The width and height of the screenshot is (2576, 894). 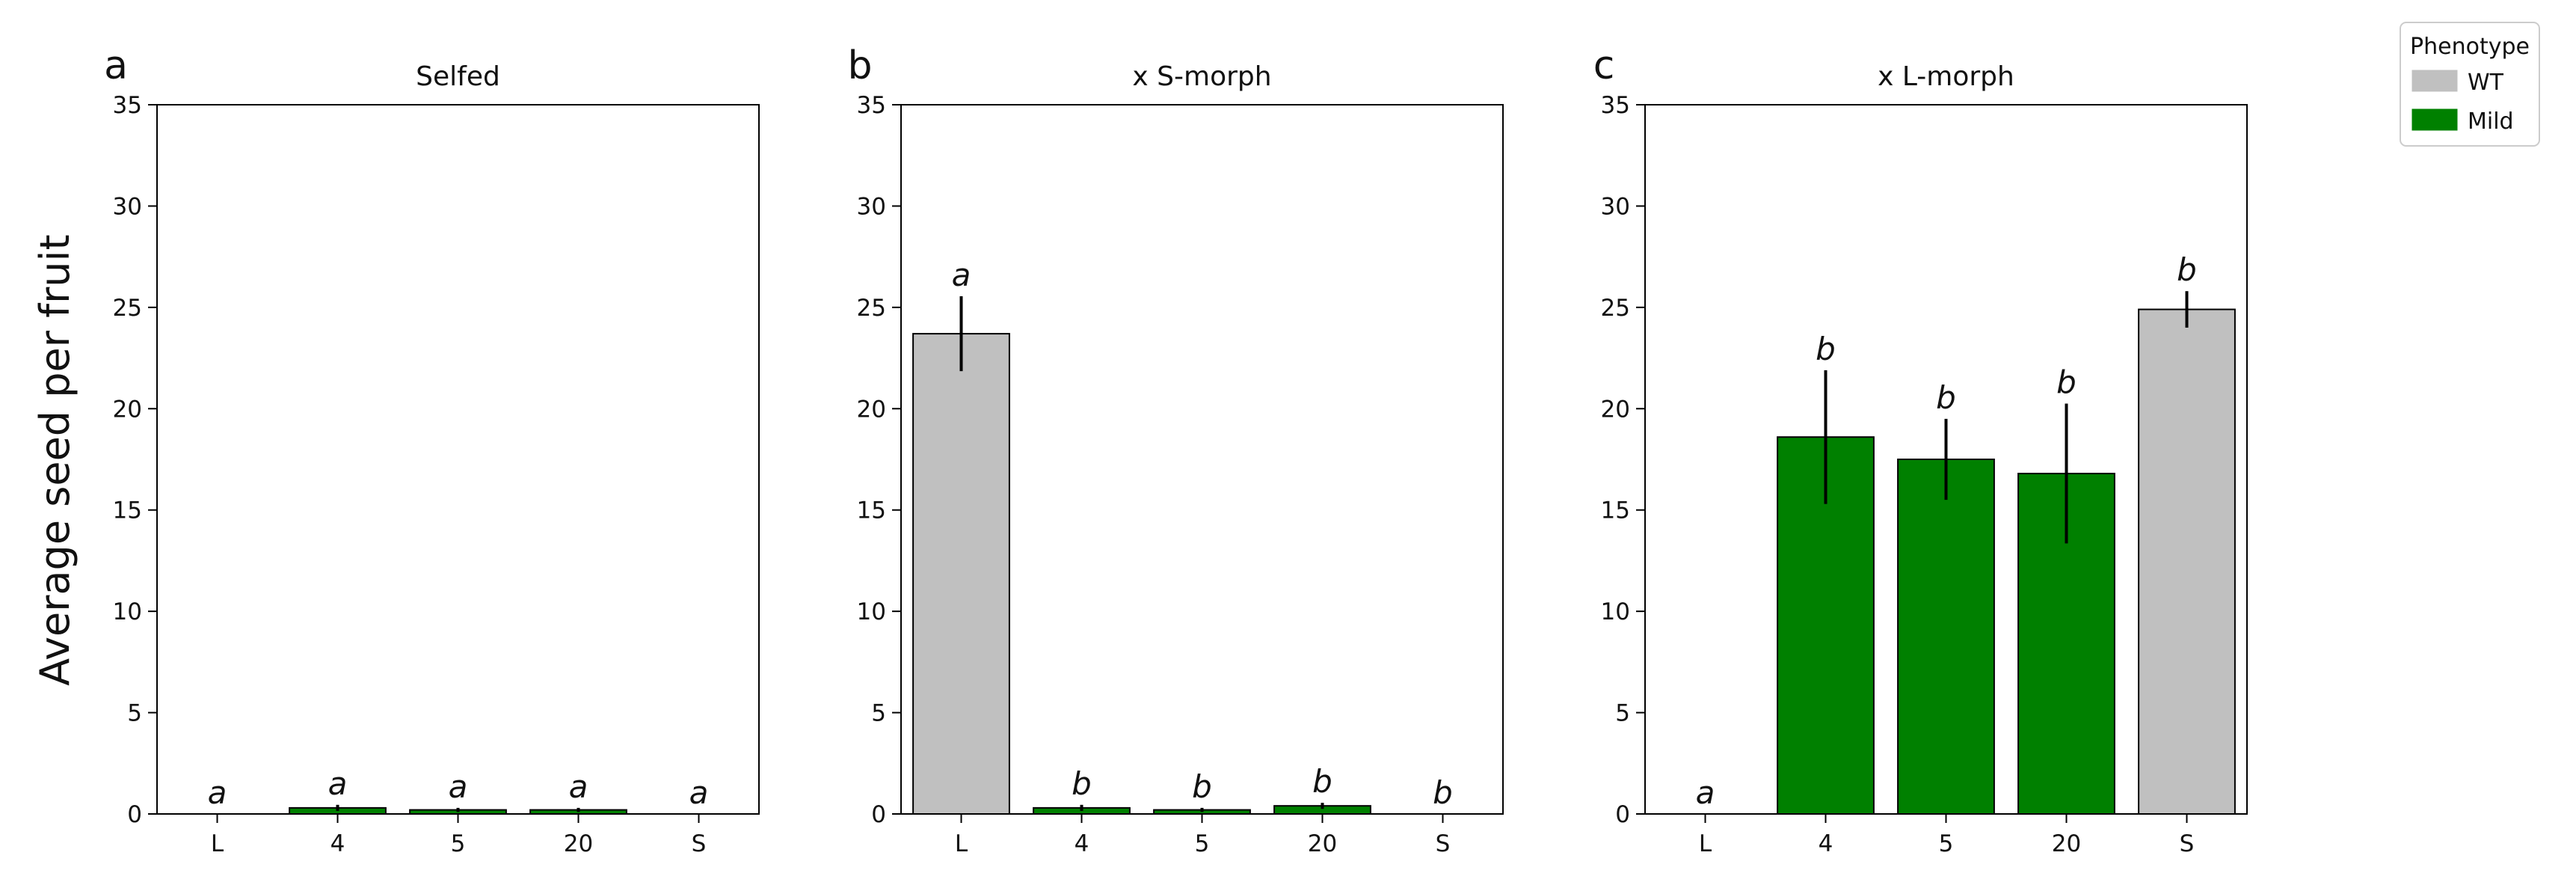 I want to click on y-axis-label: Average seed per fruit, so click(x=55, y=459).